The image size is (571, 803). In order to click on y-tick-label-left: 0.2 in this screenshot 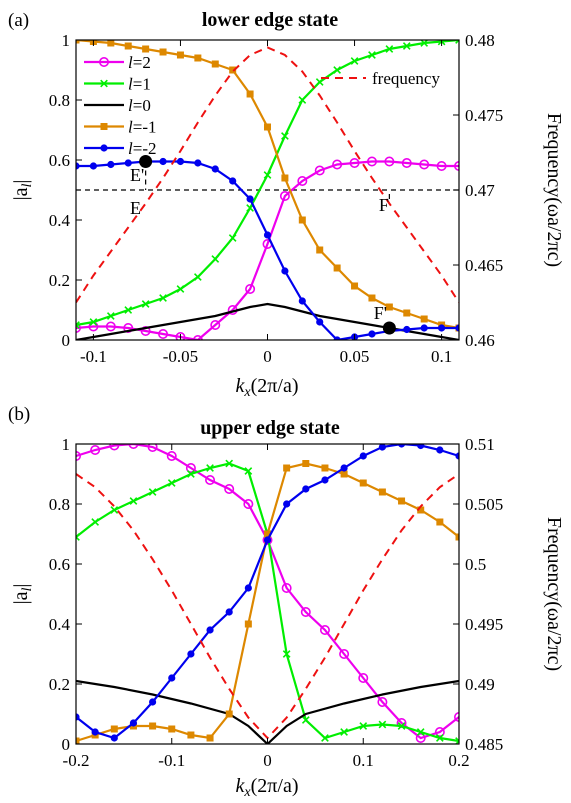, I will do `click(59, 684)`.